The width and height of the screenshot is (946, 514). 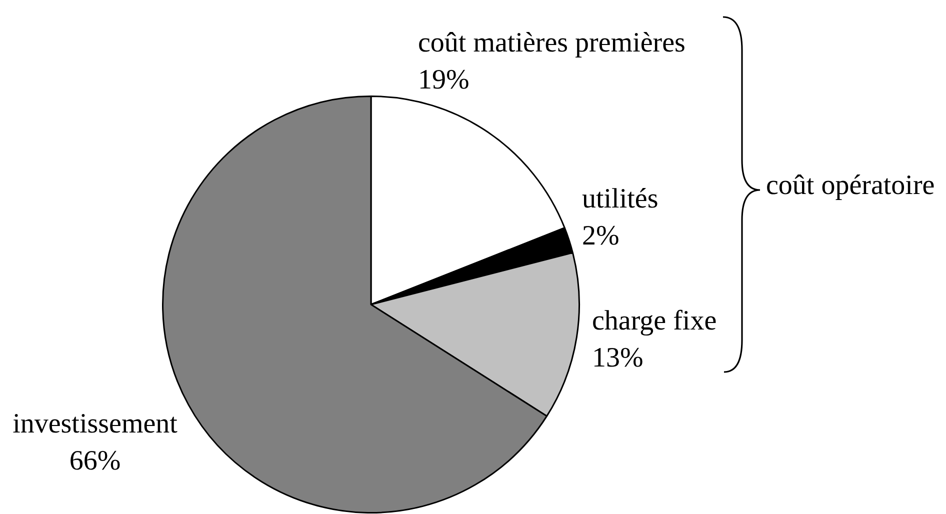 I want to click on slice-label: investissement, so click(x=95, y=424).